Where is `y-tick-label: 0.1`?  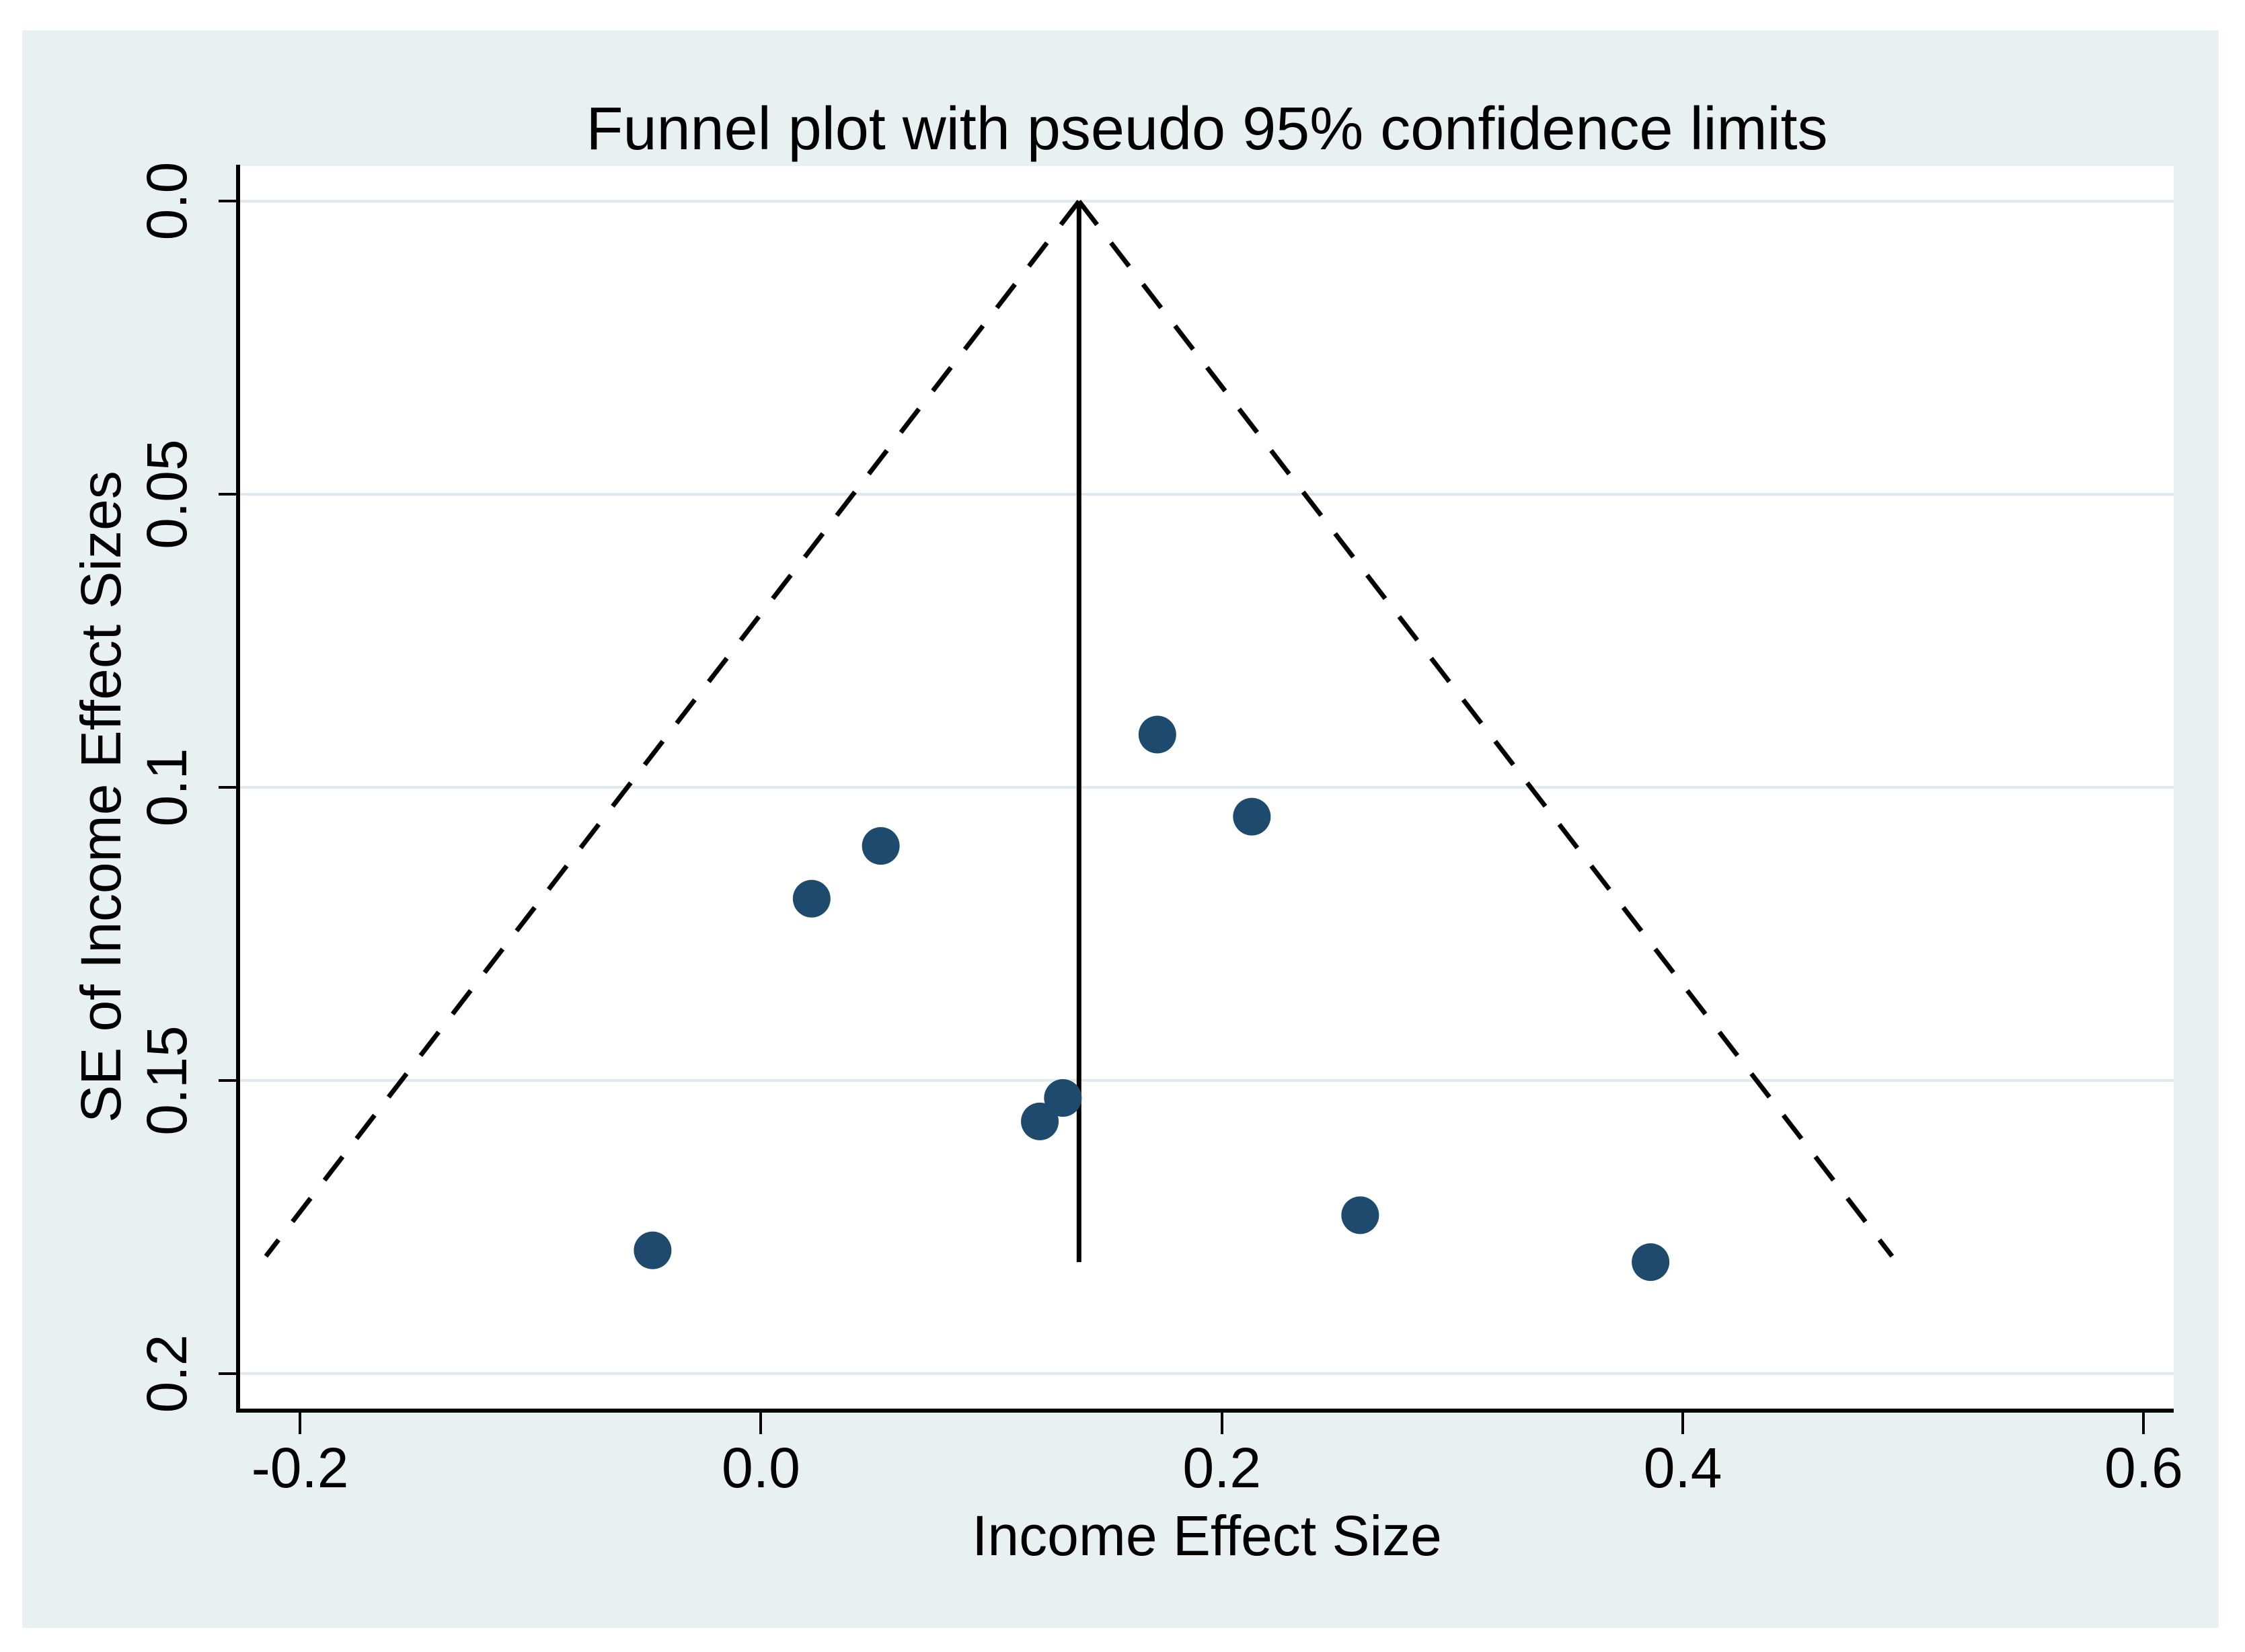 y-tick-label: 0.1 is located at coordinates (166, 787).